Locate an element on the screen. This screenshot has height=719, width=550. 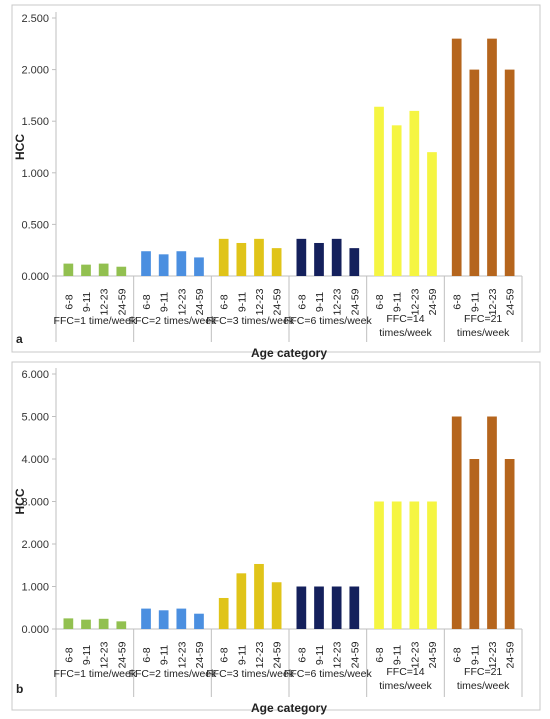
y-tick-label: 1.500 is located at coordinates (35, 122).